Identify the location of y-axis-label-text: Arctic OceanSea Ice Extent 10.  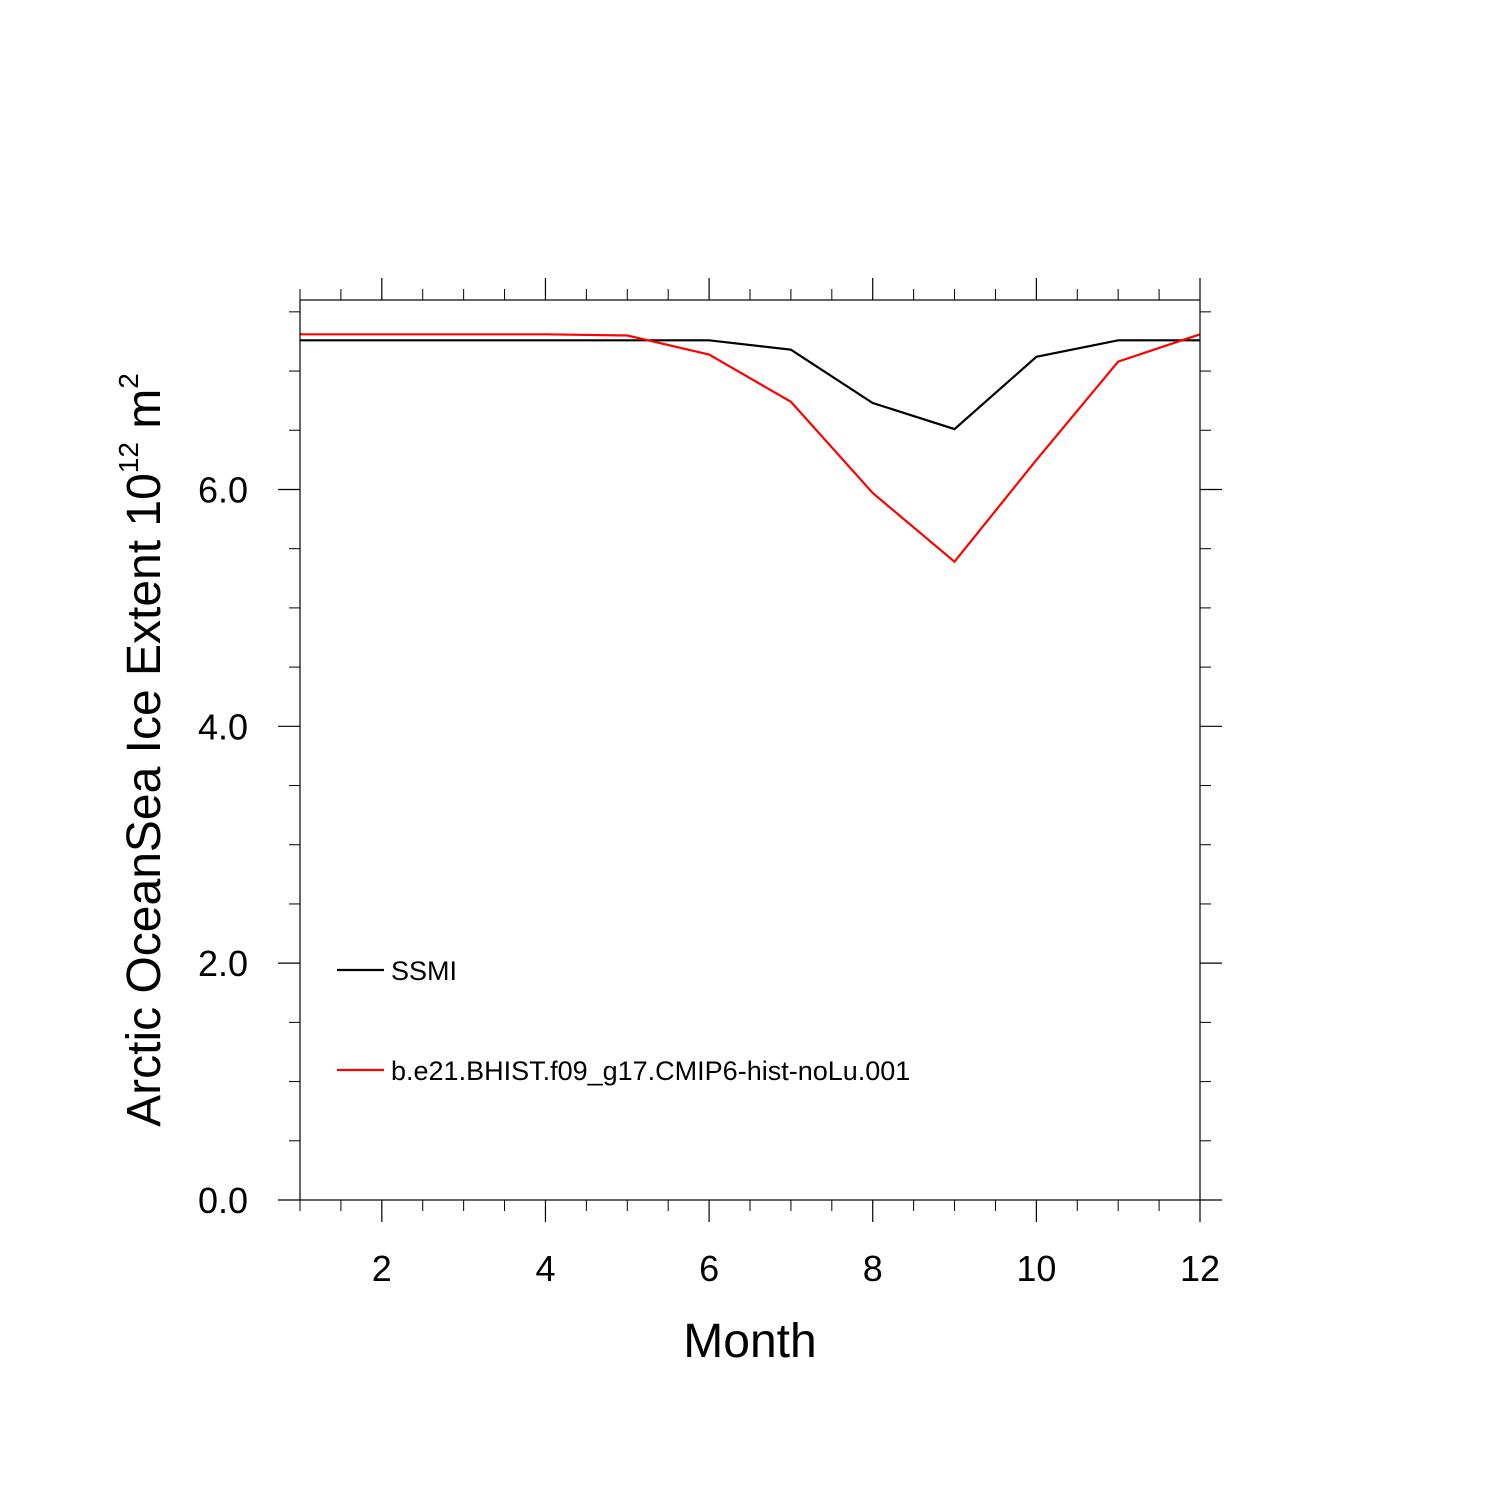
(144, 800).